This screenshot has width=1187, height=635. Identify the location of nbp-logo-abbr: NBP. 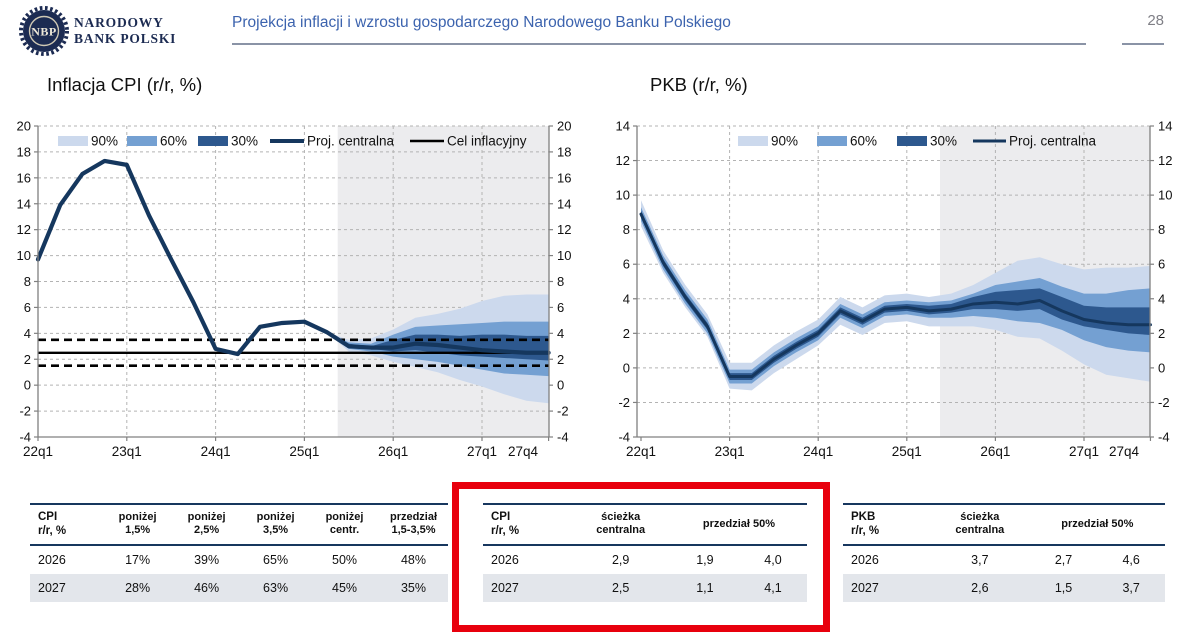
(44, 32).